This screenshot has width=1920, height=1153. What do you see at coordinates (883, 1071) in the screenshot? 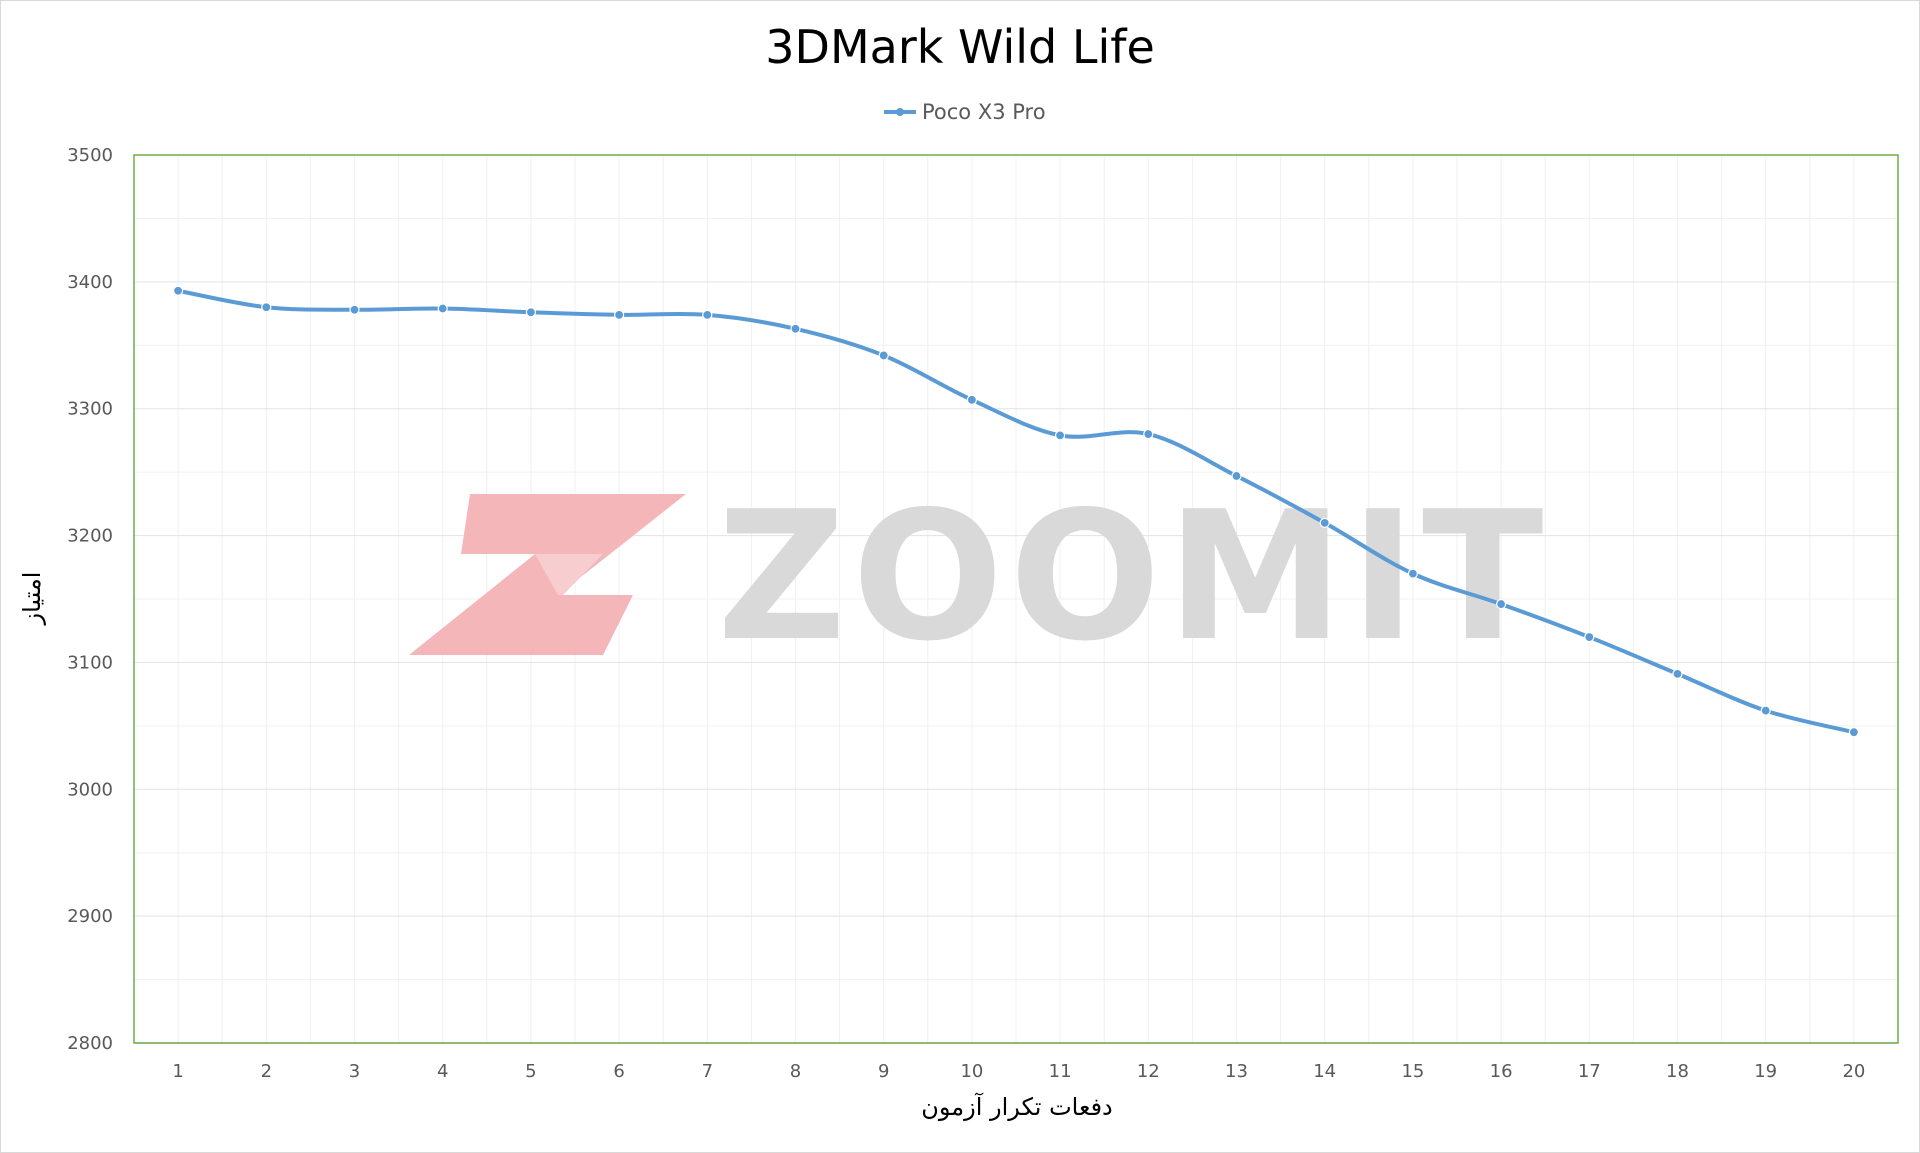
I see `x-tick-label: 9` at bounding box center [883, 1071].